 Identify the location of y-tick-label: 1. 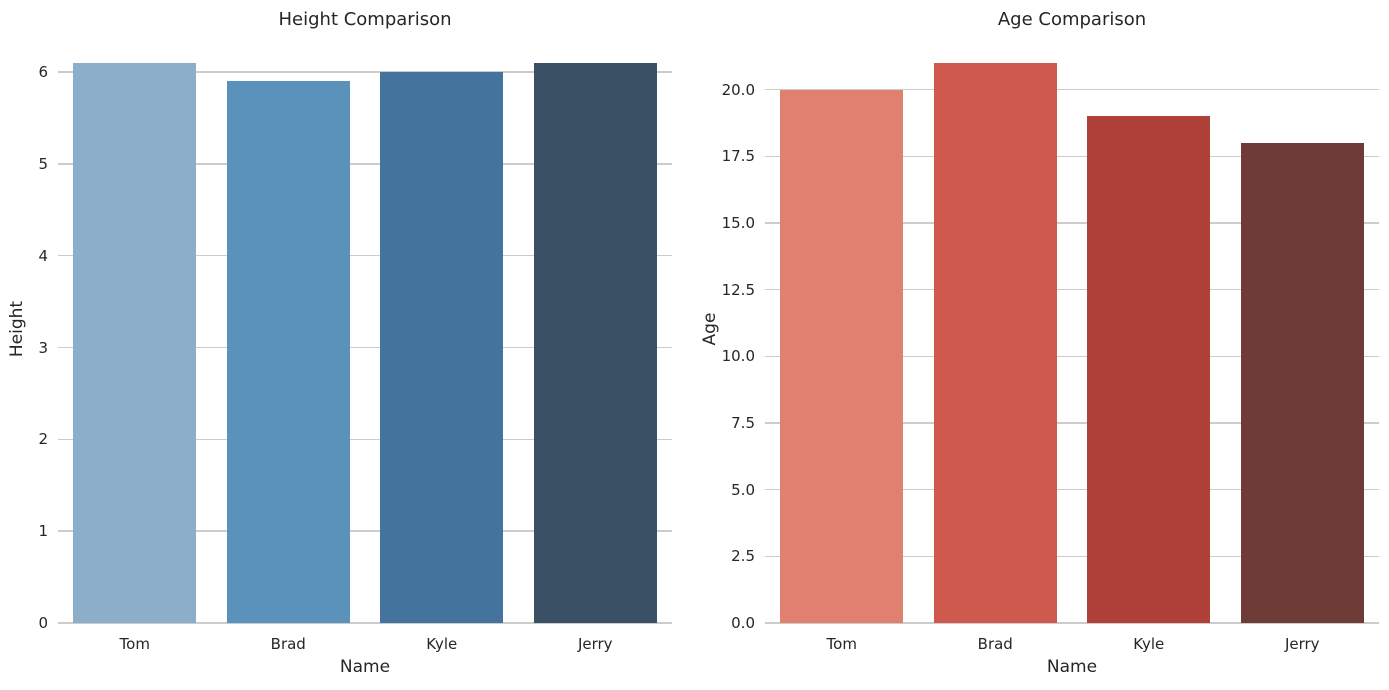
(43, 531).